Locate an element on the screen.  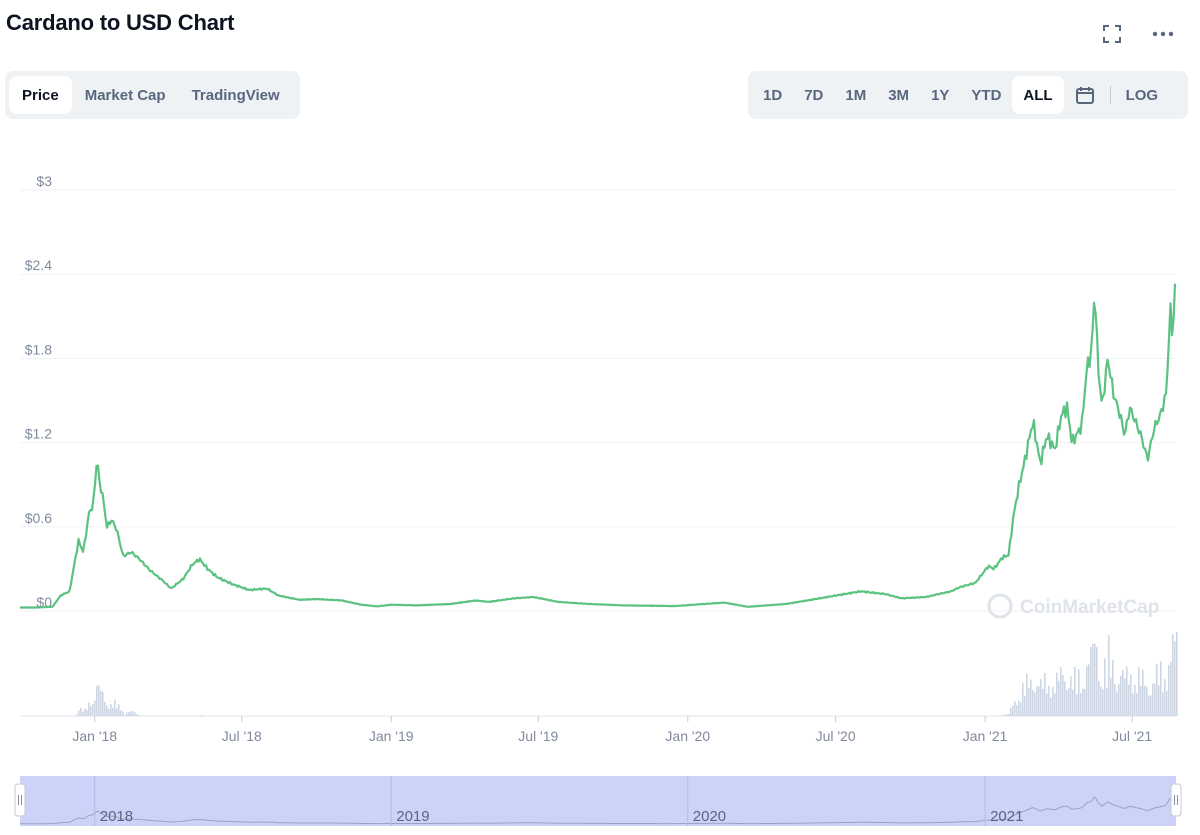
coinmarketcap-logo-icon is located at coordinates (1000, 606).